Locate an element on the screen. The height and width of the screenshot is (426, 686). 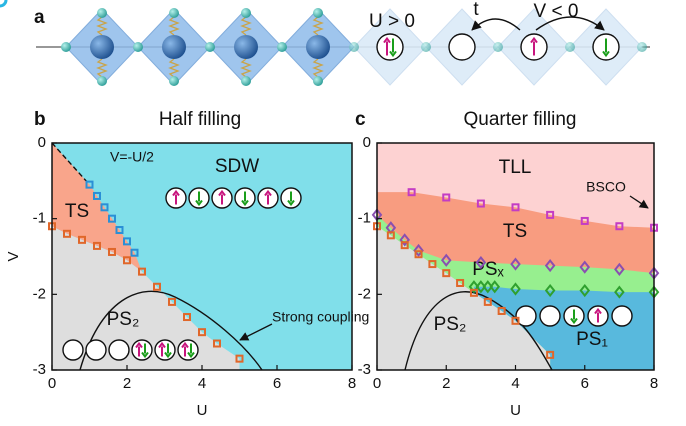
region-label: TS is located at coordinates (515, 231).